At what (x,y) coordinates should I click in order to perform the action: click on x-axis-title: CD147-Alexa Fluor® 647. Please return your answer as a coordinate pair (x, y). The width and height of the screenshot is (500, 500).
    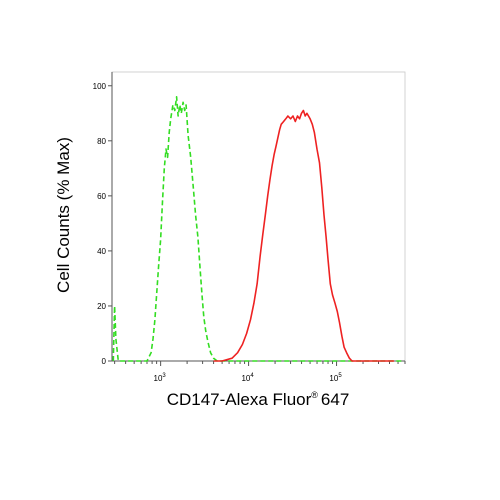
    Looking at the image, I should click on (258, 399).